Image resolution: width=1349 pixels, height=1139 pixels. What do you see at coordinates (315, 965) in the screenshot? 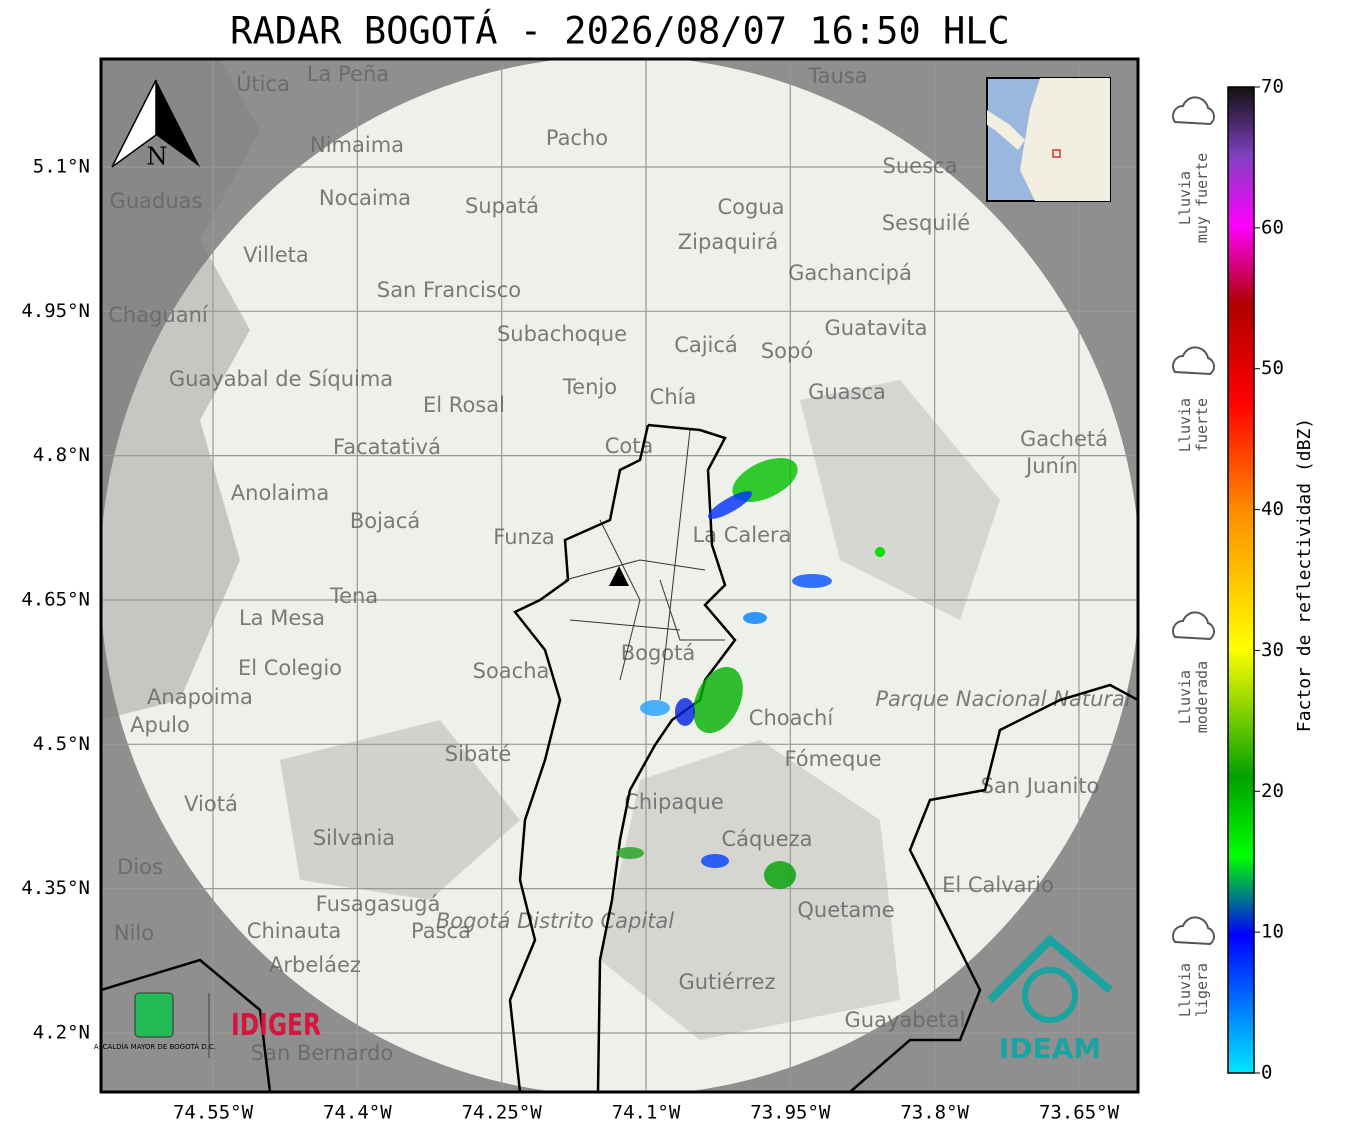
I see `place-label: Arbeláez` at bounding box center [315, 965].